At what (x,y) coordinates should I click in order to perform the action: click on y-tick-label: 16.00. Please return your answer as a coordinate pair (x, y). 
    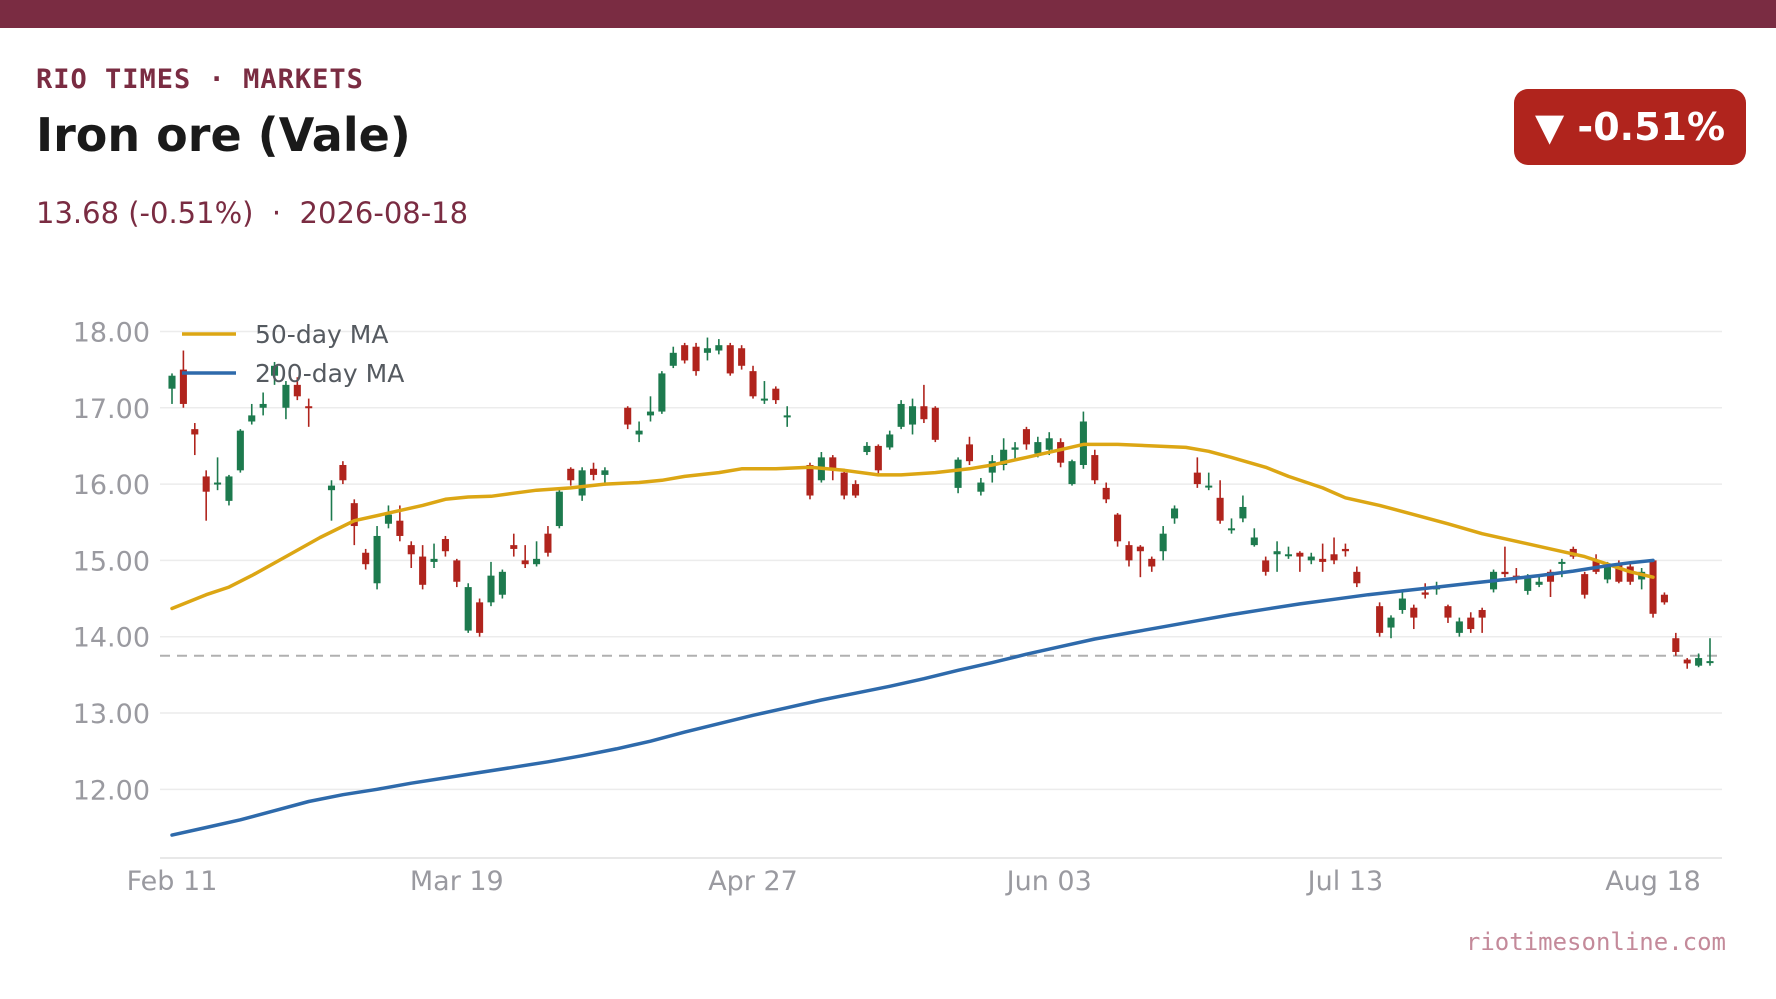
    Looking at the image, I should click on (111, 485).